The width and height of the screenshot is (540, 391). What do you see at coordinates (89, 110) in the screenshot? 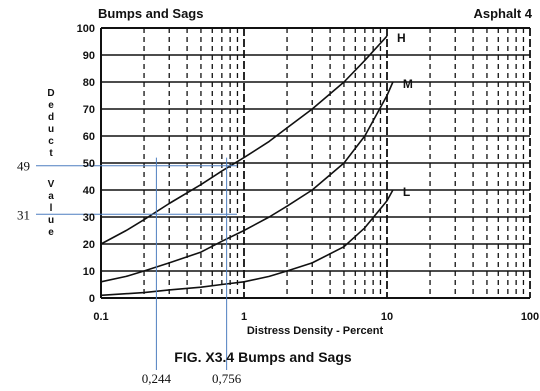
I see `y-tick-label: 70` at bounding box center [89, 110].